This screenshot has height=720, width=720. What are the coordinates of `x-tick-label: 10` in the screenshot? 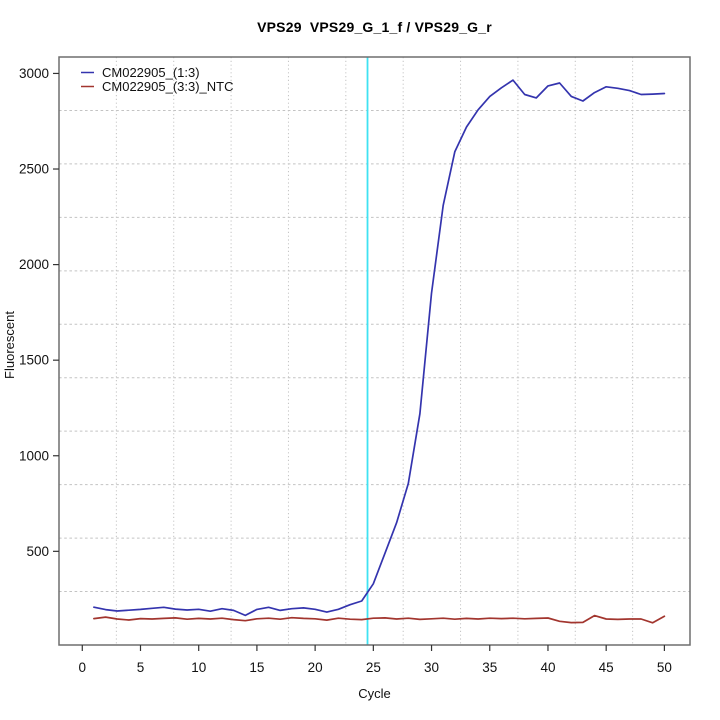 It's located at (198, 667).